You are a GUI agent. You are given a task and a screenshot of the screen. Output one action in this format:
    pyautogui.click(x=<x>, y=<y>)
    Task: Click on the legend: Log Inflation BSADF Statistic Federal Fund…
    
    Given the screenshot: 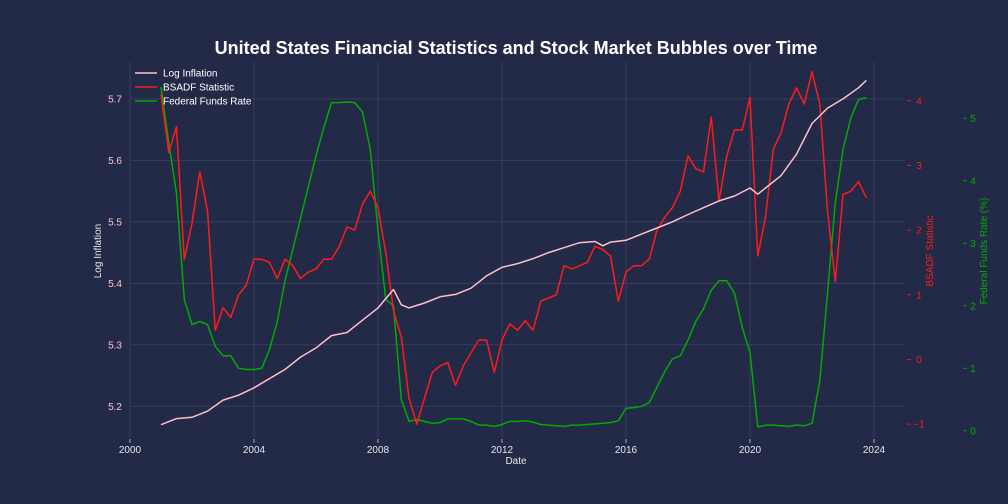 What is the action you would take?
    pyautogui.click(x=193, y=88)
    